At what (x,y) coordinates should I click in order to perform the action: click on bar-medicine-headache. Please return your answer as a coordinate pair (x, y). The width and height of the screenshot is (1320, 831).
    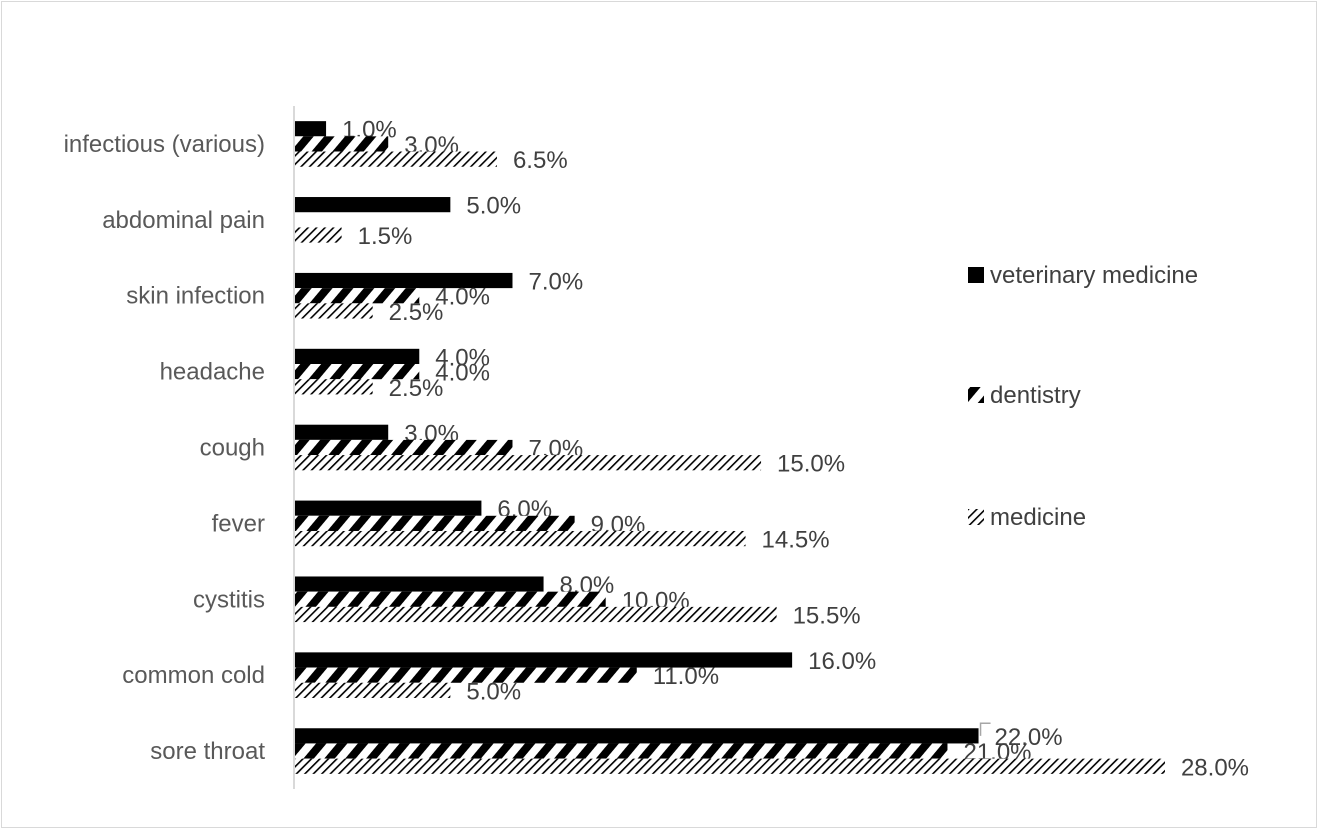
    Looking at the image, I should click on (334, 387).